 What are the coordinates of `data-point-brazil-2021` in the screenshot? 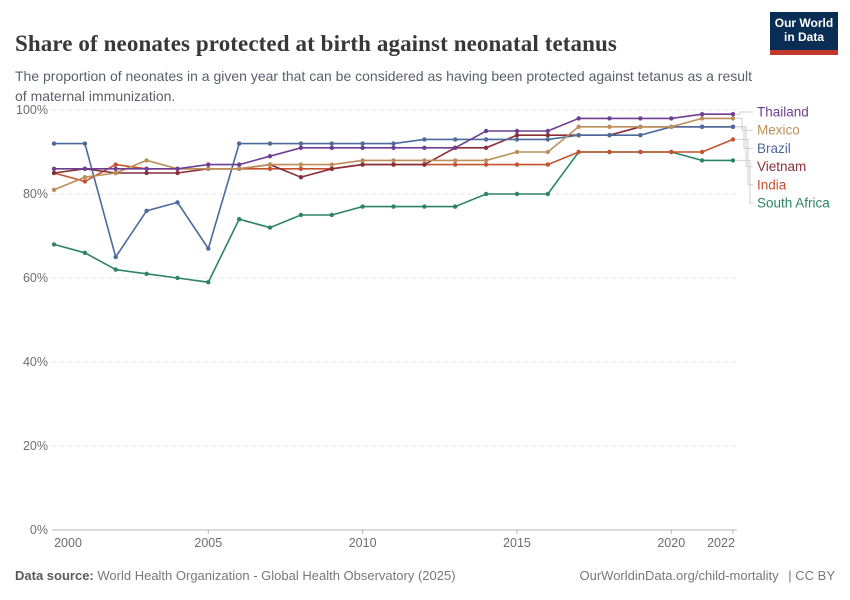 It's located at (702, 126).